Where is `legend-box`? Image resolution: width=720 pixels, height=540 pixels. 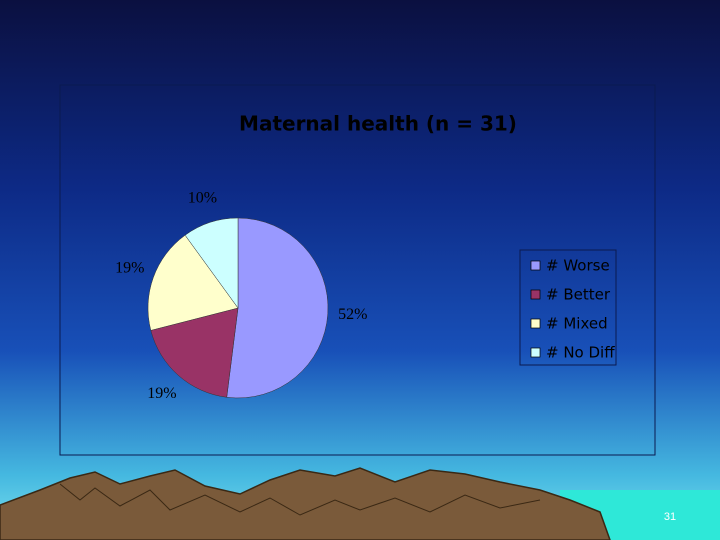 legend-box is located at coordinates (568, 307).